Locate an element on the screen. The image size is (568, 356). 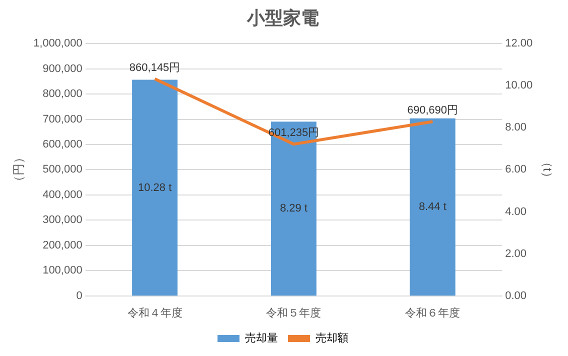
y-tick-label: 100,000 is located at coordinates (62, 270).